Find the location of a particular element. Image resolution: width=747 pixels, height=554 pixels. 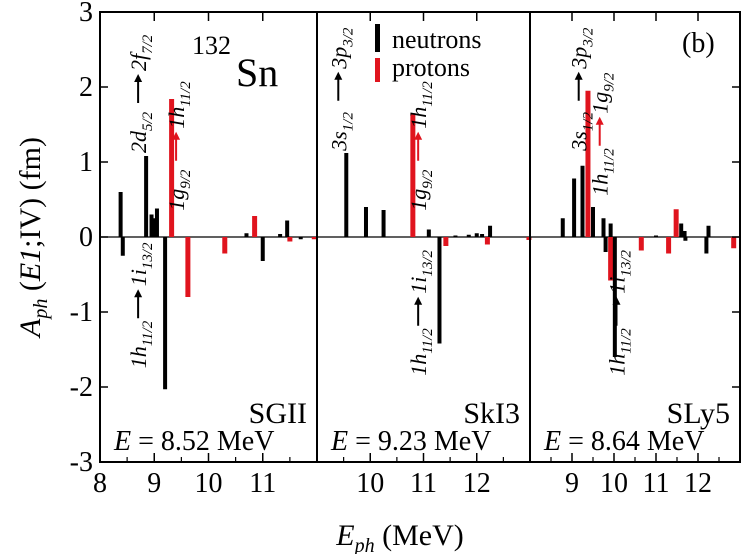

y-tick-label: -1 is located at coordinates (81, 312).